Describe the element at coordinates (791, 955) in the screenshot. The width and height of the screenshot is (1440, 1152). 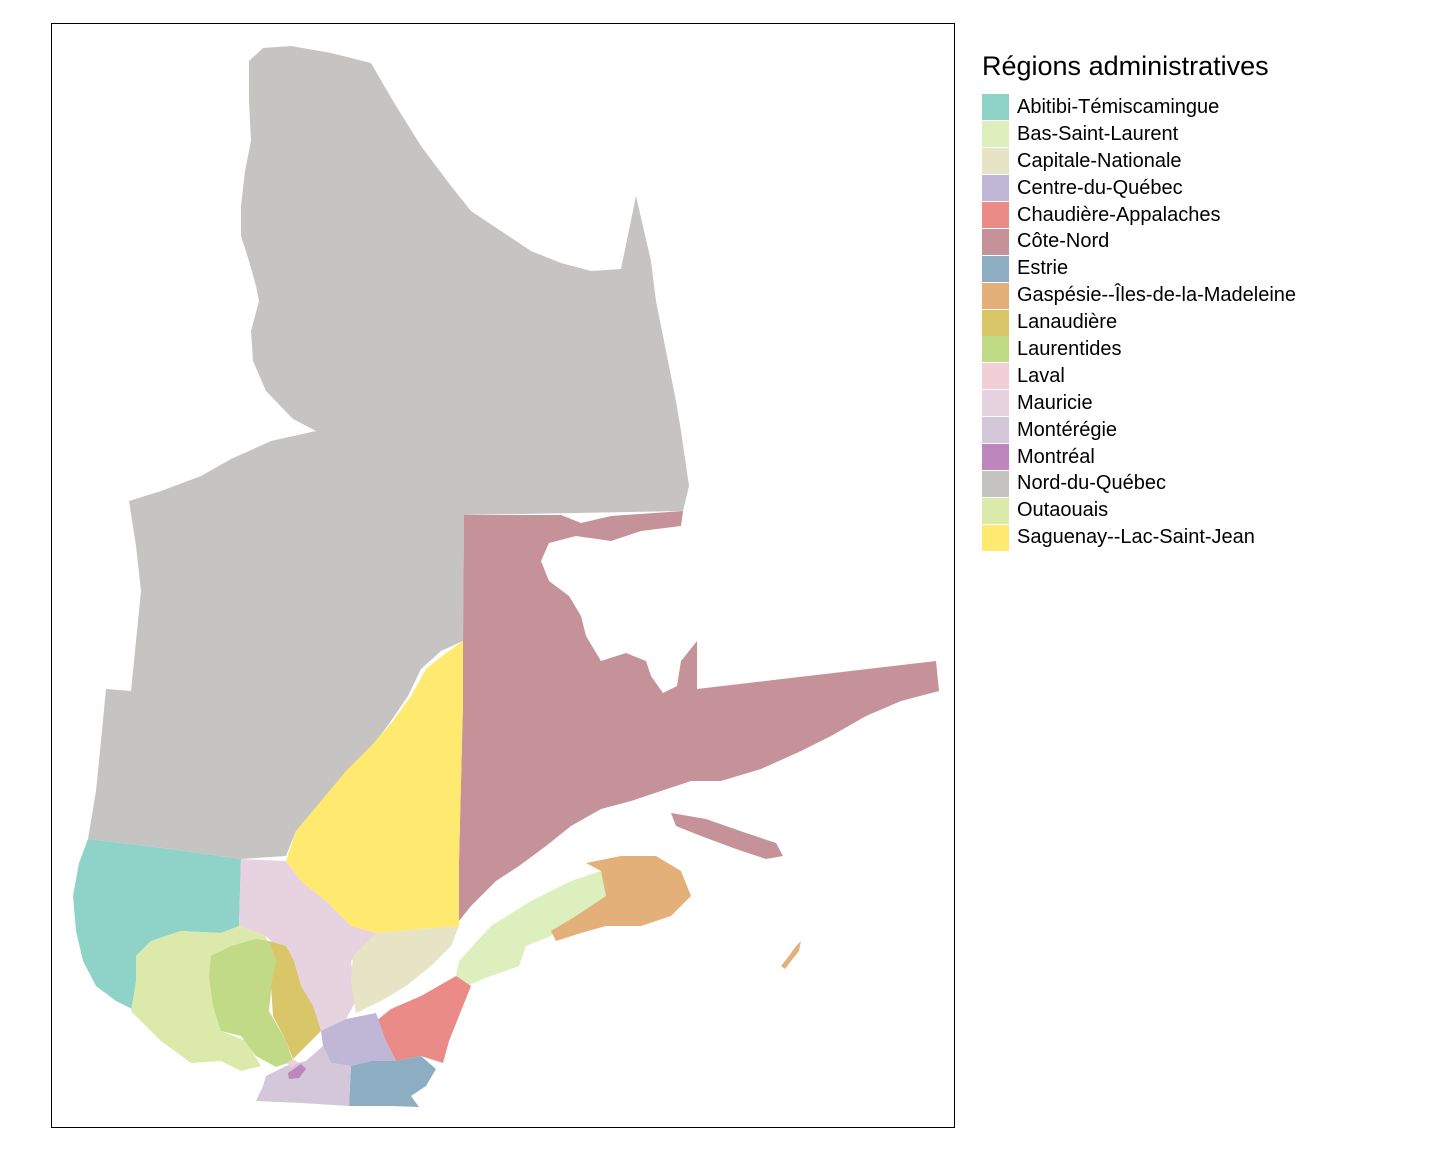
I see `island-madeleine` at that location.